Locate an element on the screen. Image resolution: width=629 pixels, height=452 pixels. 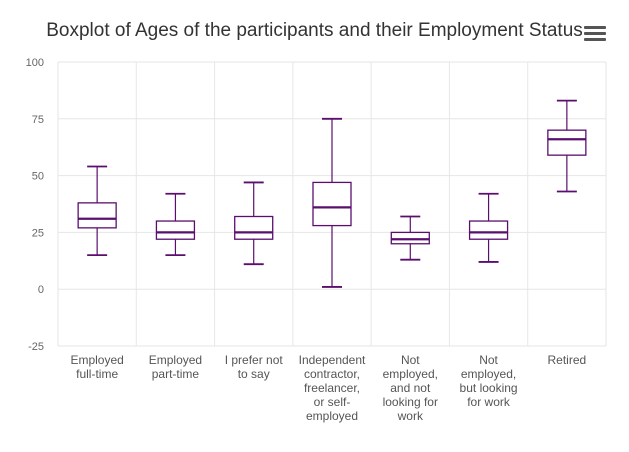
y-tick-label: 75 is located at coordinates (38, 120).